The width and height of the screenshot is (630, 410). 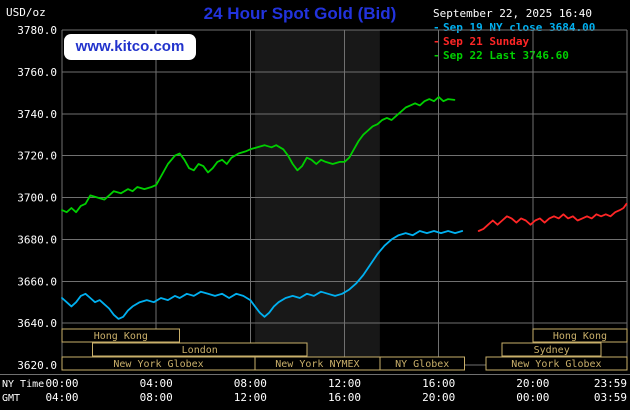 I want to click on y-axis-tick-label: 3700.0, so click(x=37, y=198).